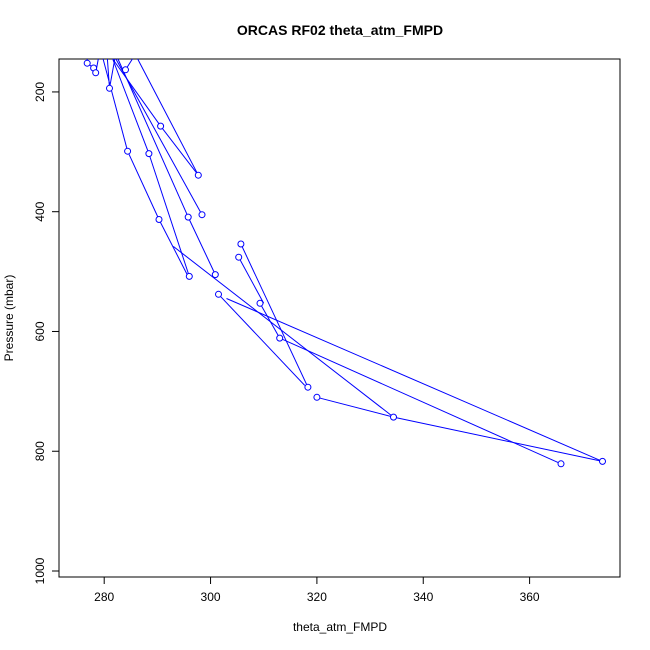  Describe the element at coordinates (211, 597) in the screenshot. I see `x-tick-label: 300` at that location.